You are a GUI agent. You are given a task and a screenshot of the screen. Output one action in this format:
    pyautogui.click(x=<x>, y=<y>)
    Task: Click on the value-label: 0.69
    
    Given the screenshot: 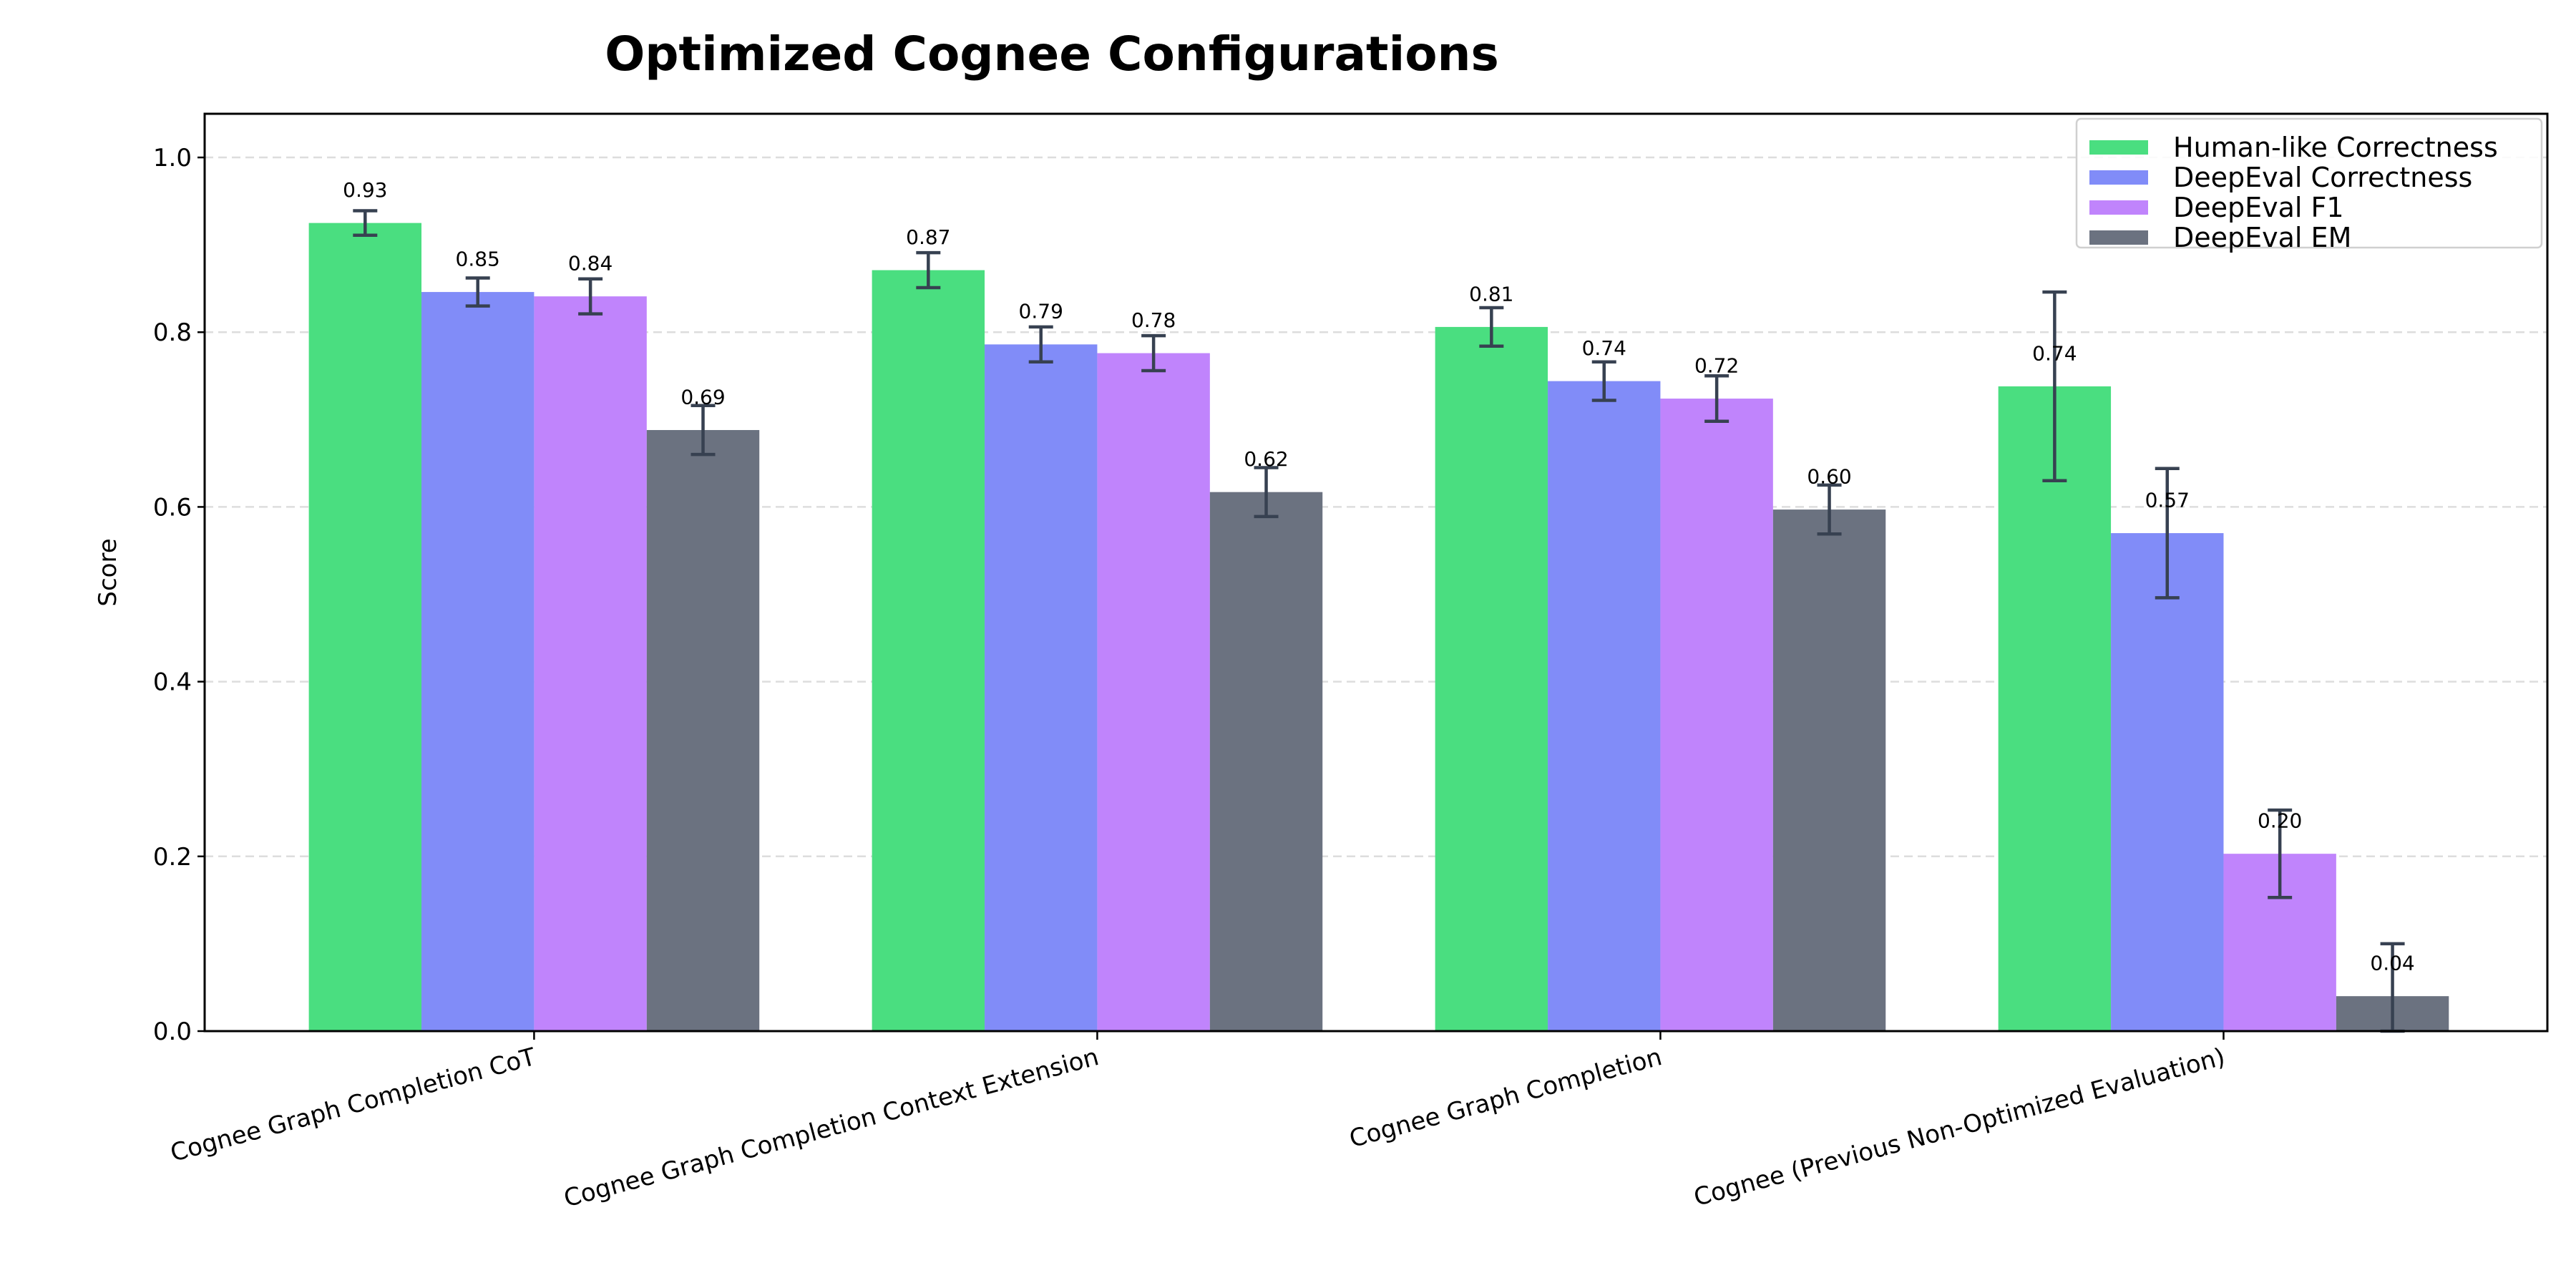 What is the action you would take?
    pyautogui.click(x=702, y=397)
    